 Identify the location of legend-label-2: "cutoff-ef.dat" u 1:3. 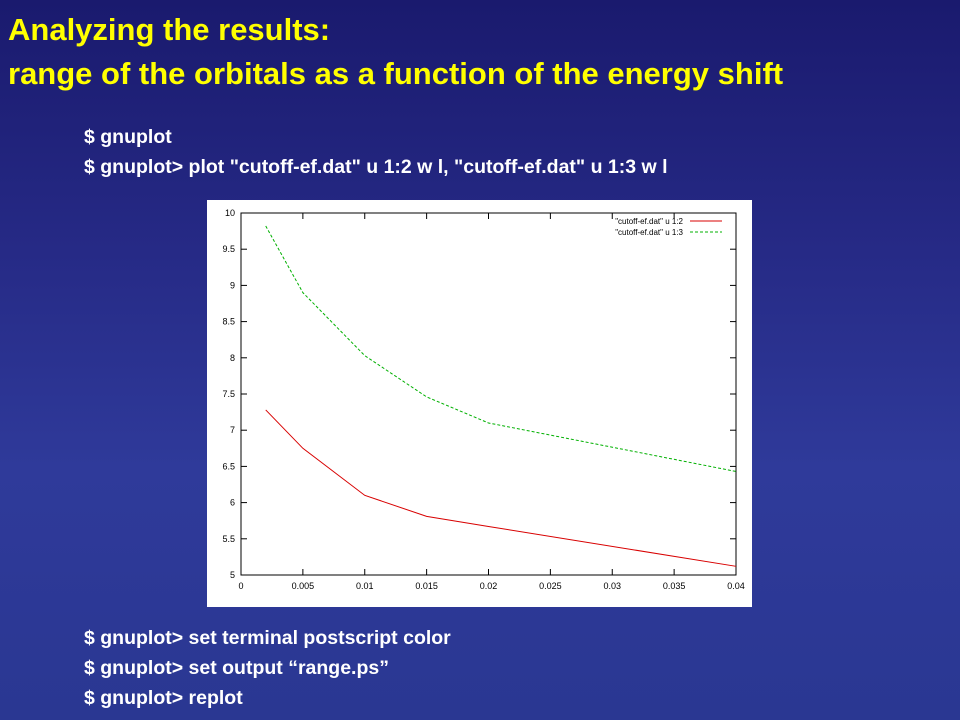
(649, 232).